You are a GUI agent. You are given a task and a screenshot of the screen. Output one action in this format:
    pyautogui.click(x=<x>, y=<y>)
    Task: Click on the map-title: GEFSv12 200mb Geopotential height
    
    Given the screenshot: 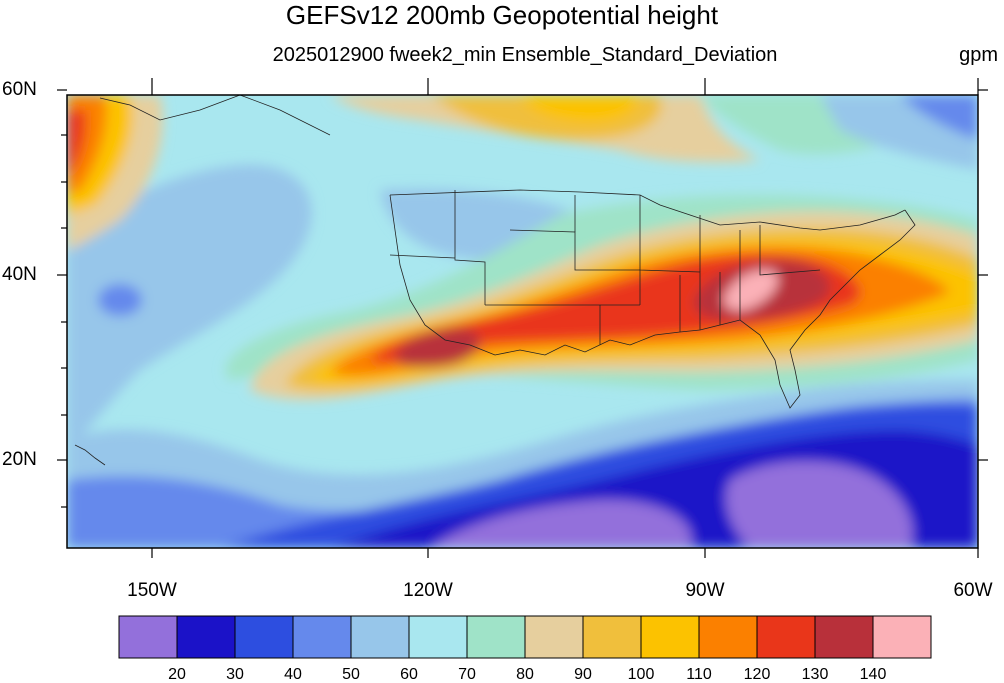 What is the action you would take?
    pyautogui.click(x=502, y=15)
    